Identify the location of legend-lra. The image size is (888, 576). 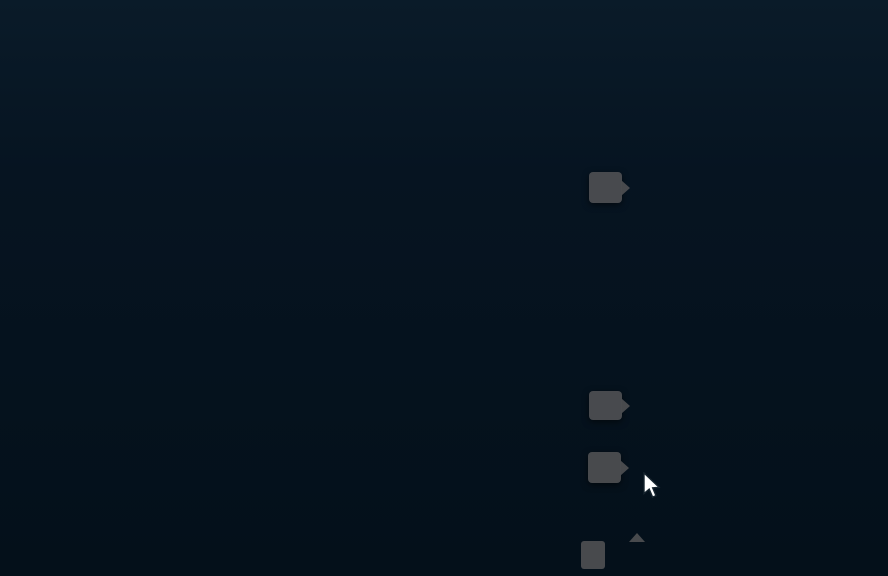
(37, 420).